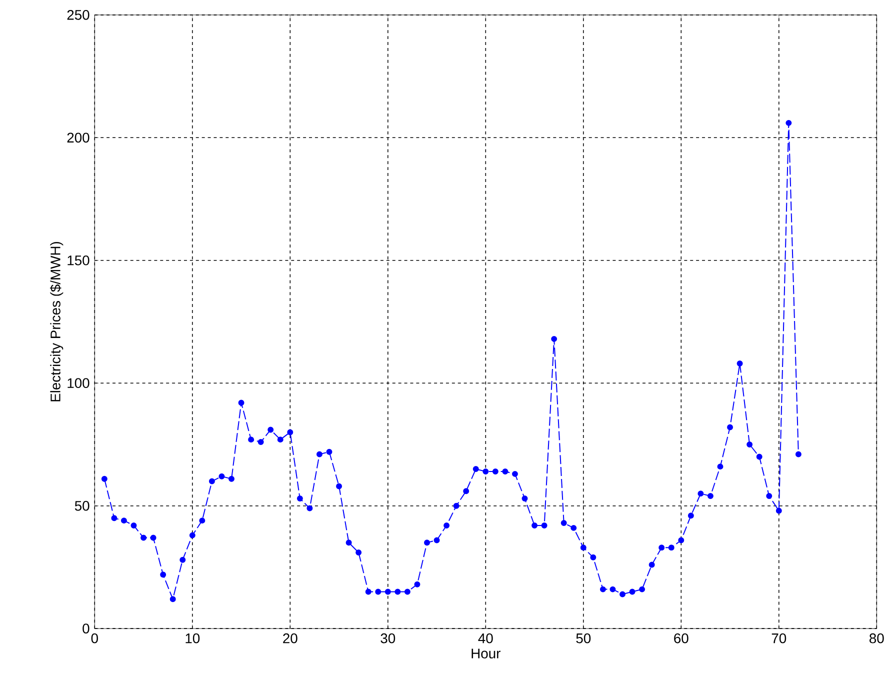 The height and width of the screenshot is (693, 889). I want to click on y-tick-label: 50, so click(82, 505).